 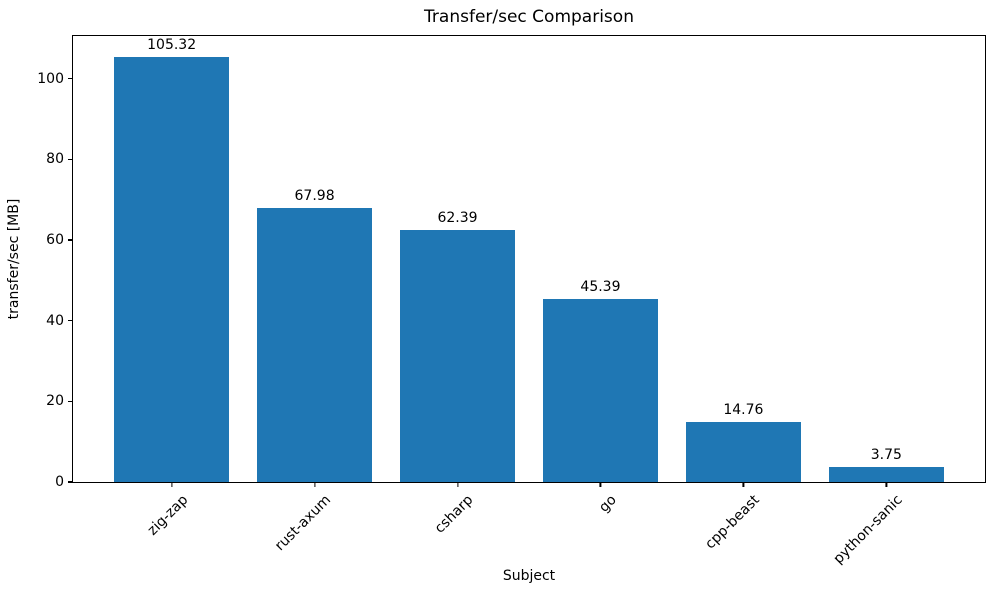 I want to click on x-tick-label-rust-axum: rust-axum, so click(x=302, y=523).